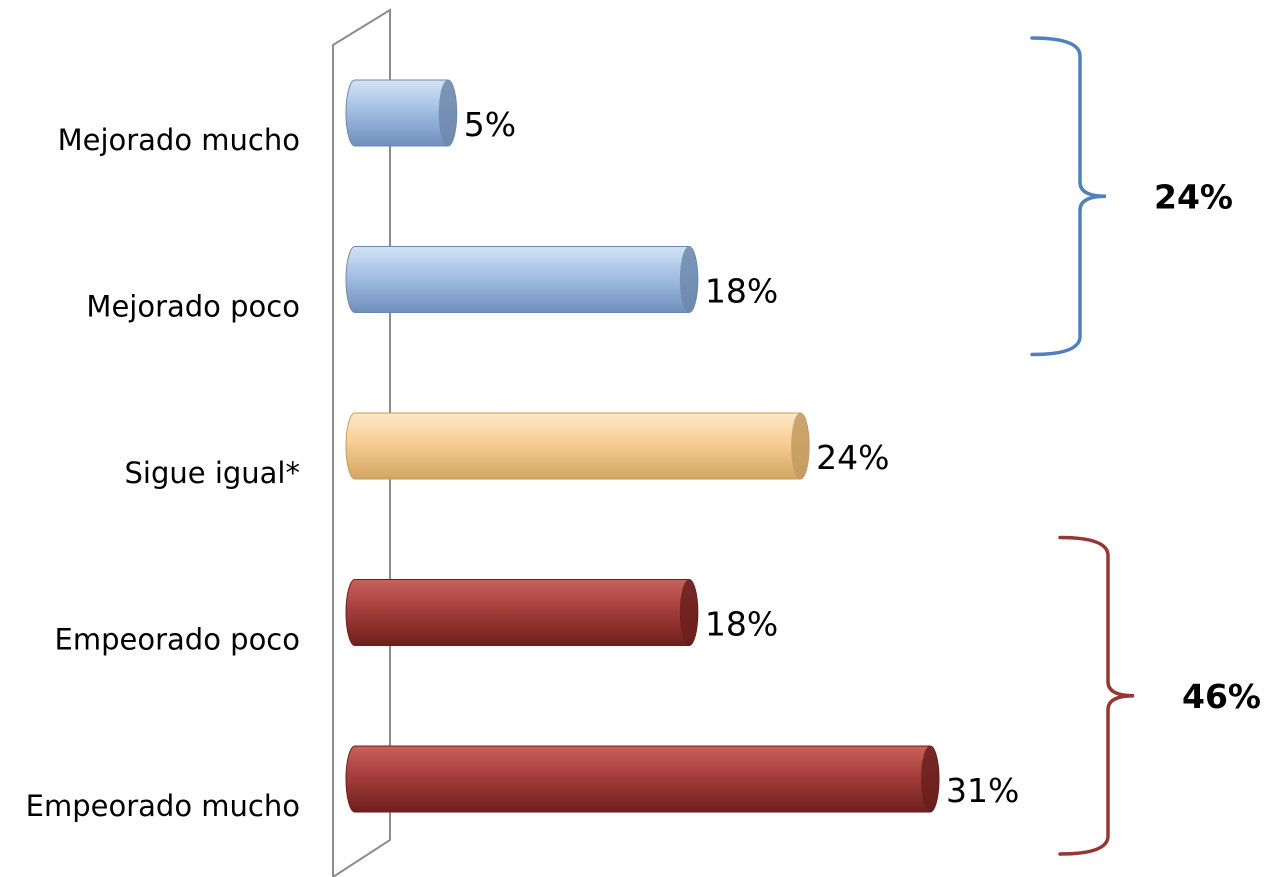 This screenshot has height=877, width=1265. What do you see at coordinates (982, 790) in the screenshot?
I see `value-label-empeorado-mucho: 31%` at bounding box center [982, 790].